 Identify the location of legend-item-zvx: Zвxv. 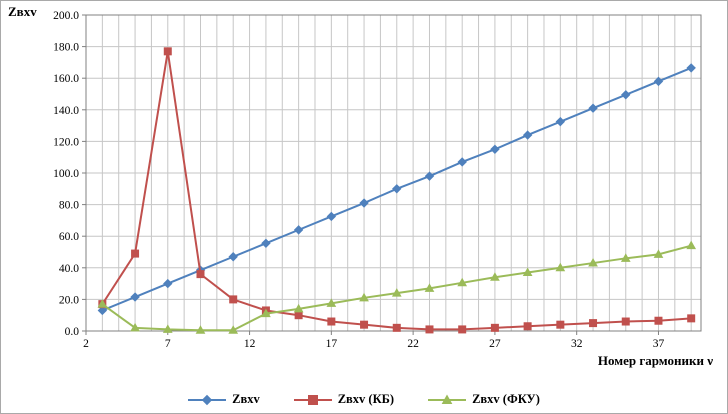
(224, 399).